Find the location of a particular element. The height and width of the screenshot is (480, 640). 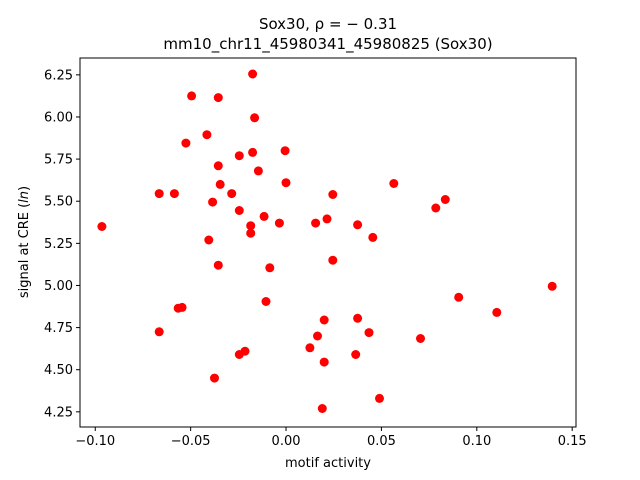

x-tick-label: 0.15 is located at coordinates (572, 441).